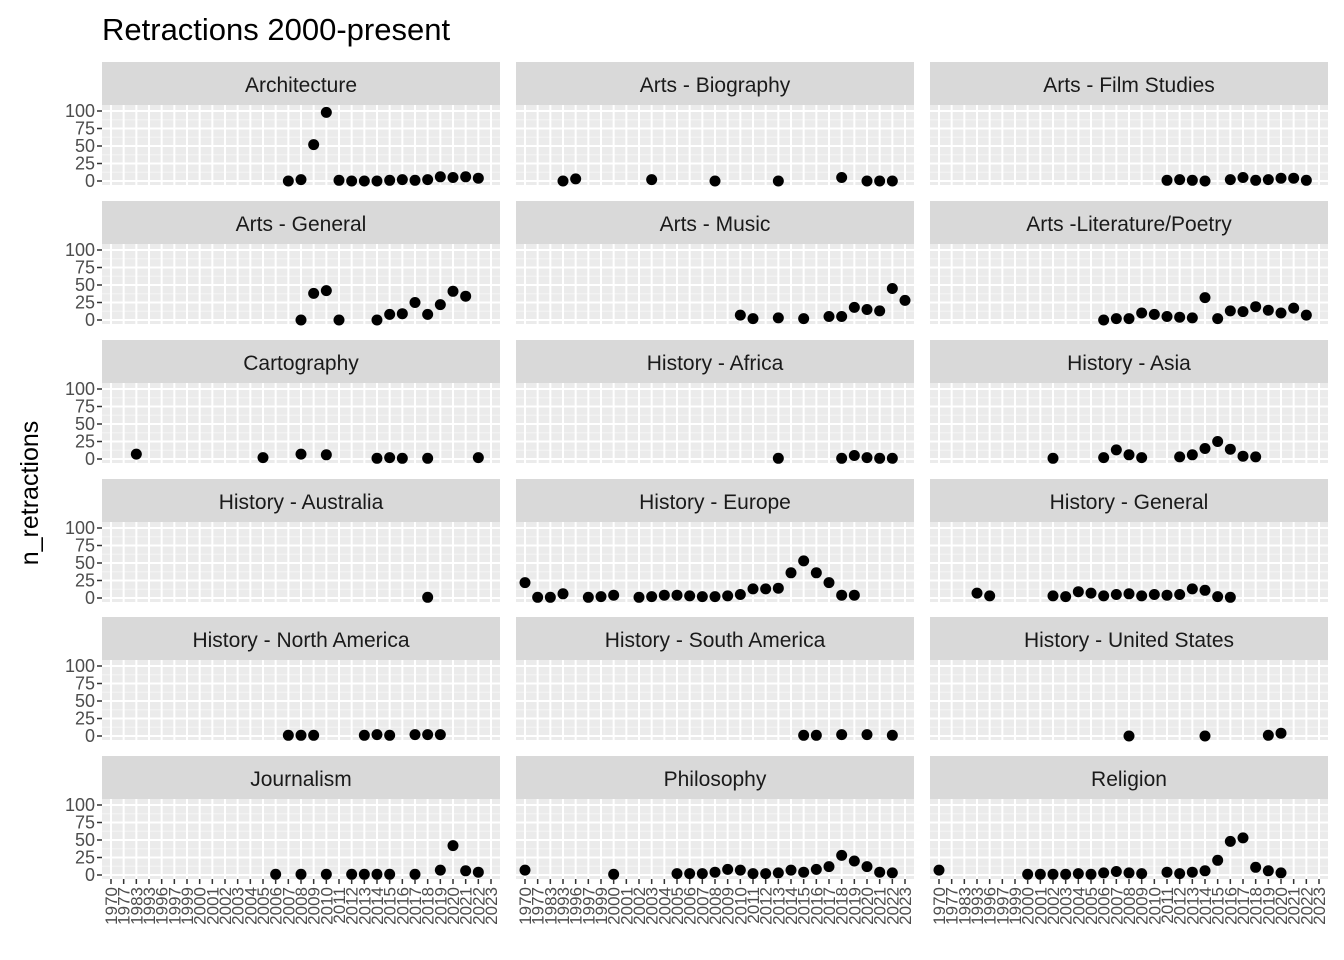 The height and width of the screenshot is (960, 1344). I want to click on x-tick-label: 2020, so click(453, 906).